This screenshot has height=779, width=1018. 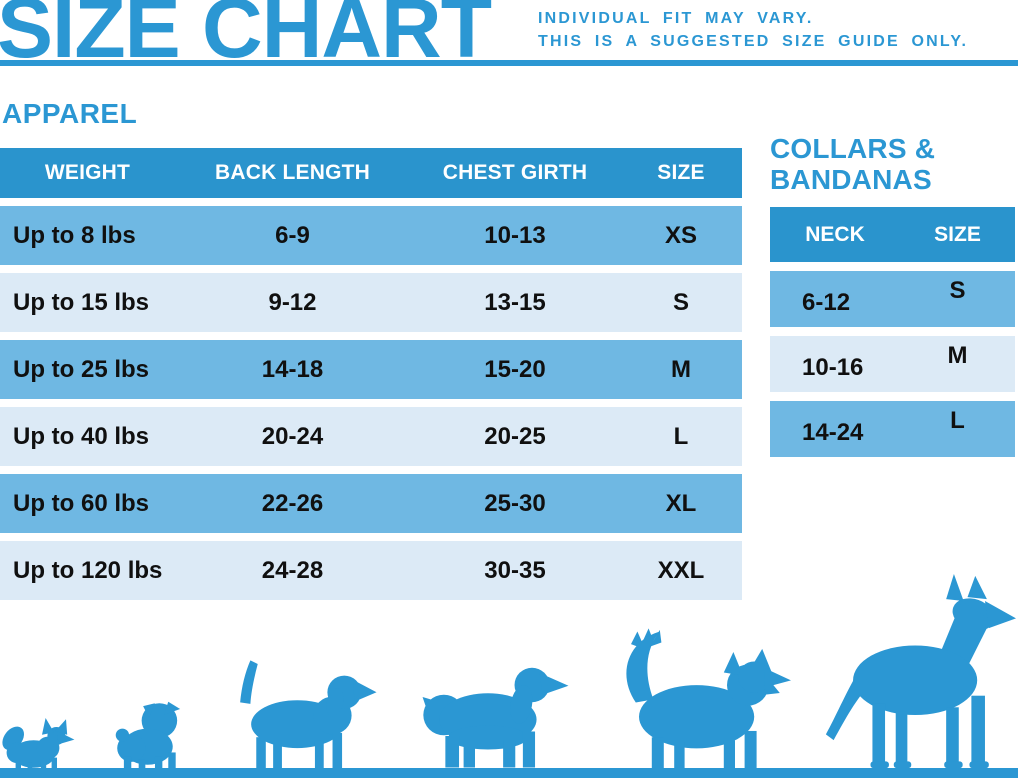 What do you see at coordinates (81, 503) in the screenshot?
I see `weight-cell: Up to 60 lbs` at bounding box center [81, 503].